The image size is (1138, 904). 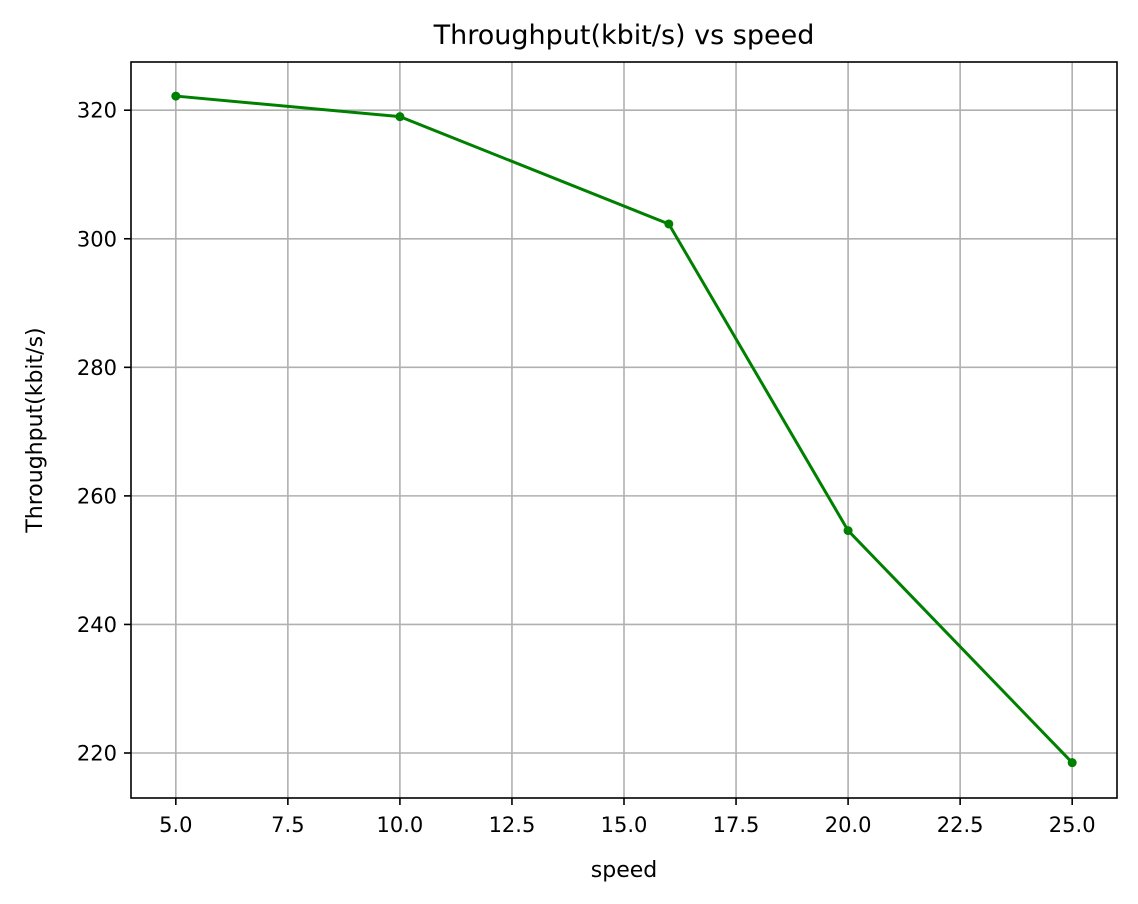 What do you see at coordinates (287, 825) in the screenshot?
I see `x-tick-label: 7.5` at bounding box center [287, 825].